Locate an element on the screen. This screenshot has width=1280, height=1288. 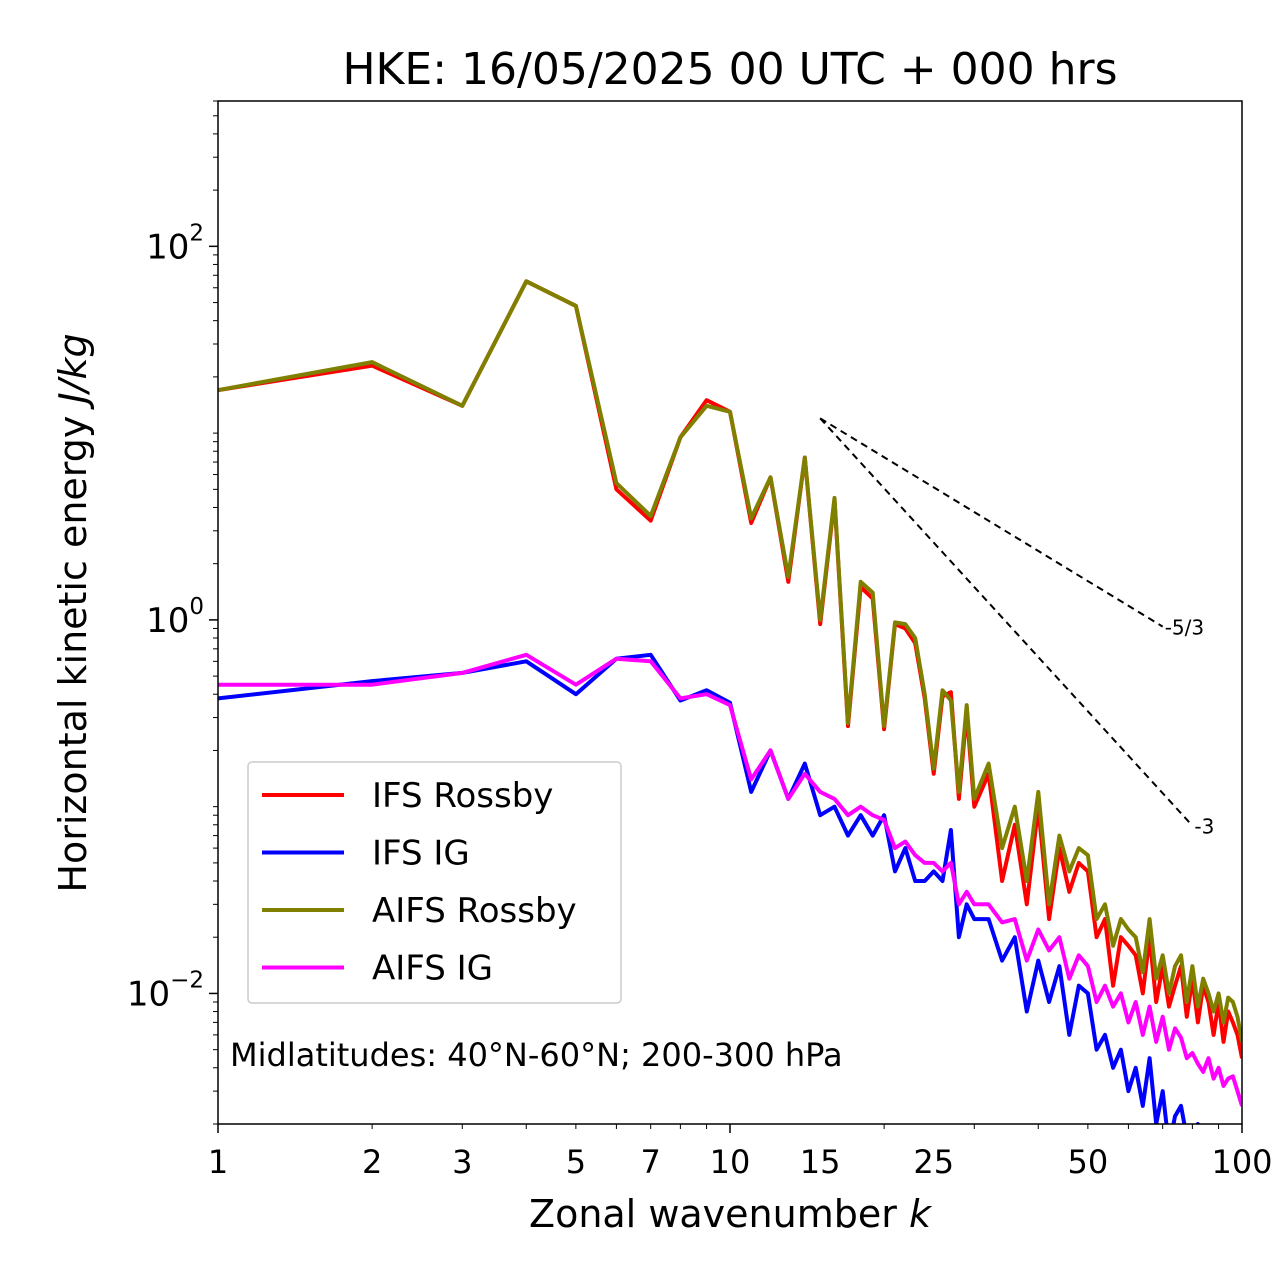
reference-line-label: -3 is located at coordinates (1204, 827).